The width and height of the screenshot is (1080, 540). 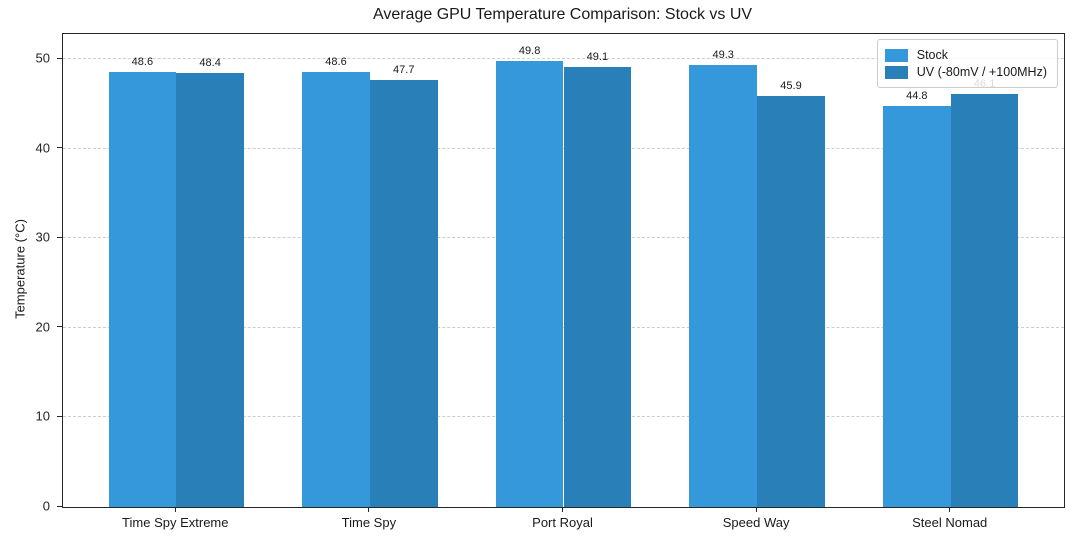 I want to click on bar-value-label: 49.3, so click(x=723, y=55).